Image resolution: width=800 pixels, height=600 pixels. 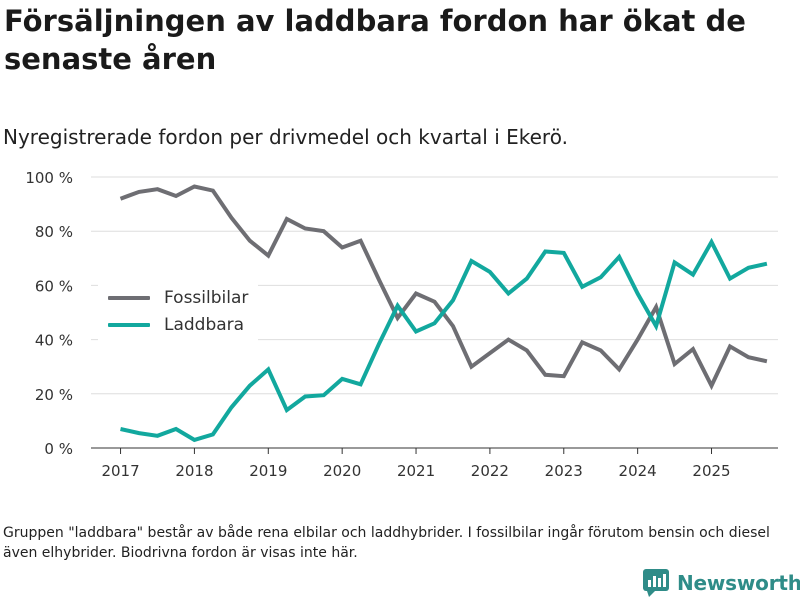 I want to click on legend-item-laddbara: Laddbara, so click(x=176, y=325).